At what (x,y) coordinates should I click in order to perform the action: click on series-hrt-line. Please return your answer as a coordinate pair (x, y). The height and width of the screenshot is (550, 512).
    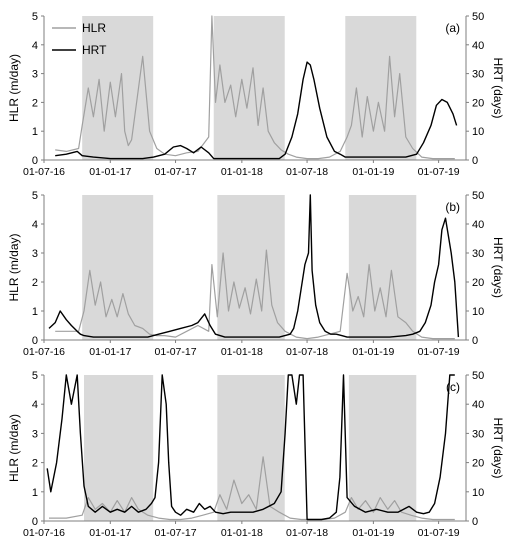
    Looking at the image, I should click on (256, 110).